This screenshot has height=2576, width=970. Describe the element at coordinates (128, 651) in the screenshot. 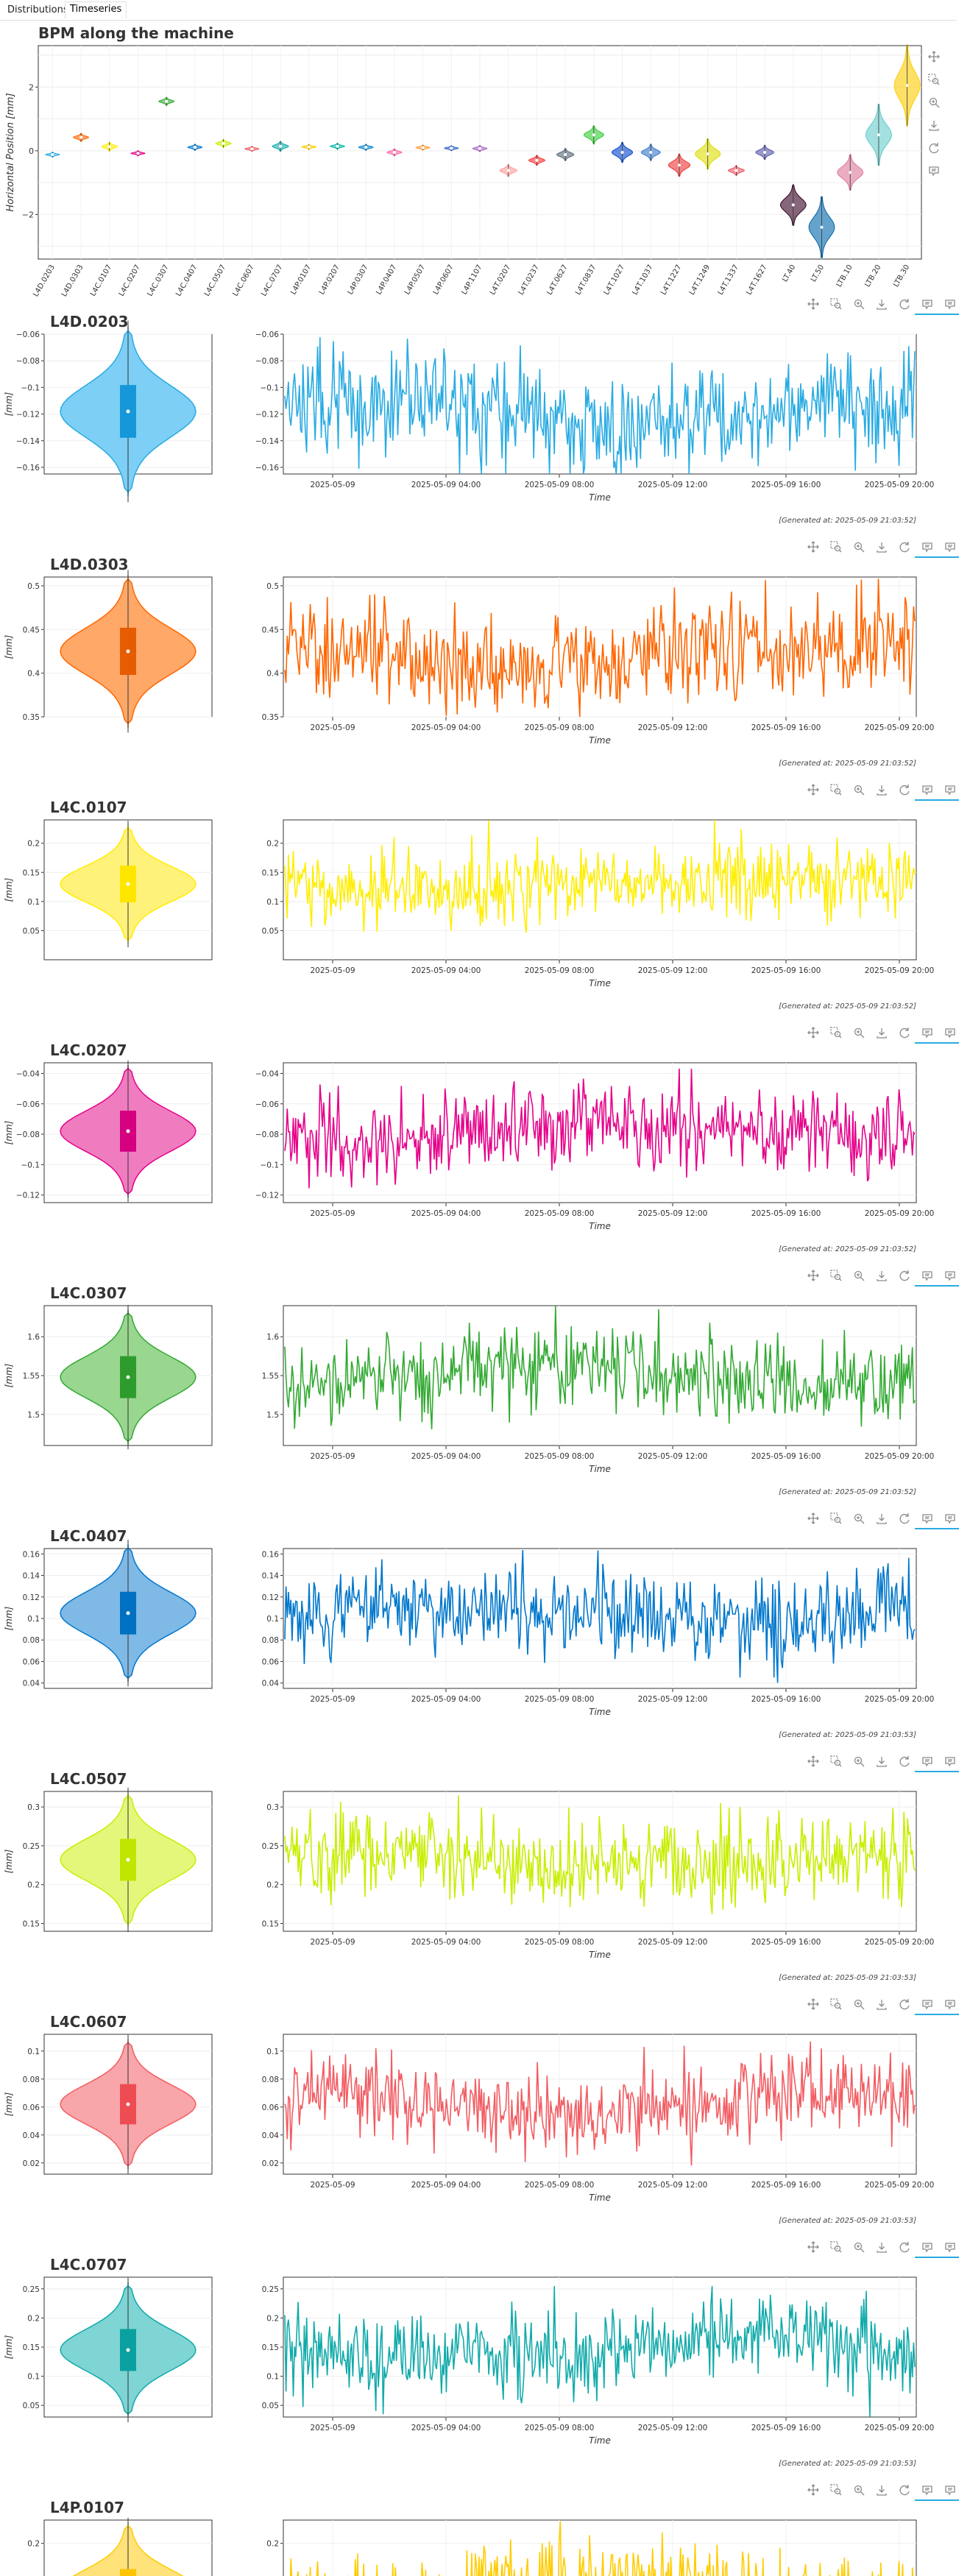

I see `violin-median-point` at that location.